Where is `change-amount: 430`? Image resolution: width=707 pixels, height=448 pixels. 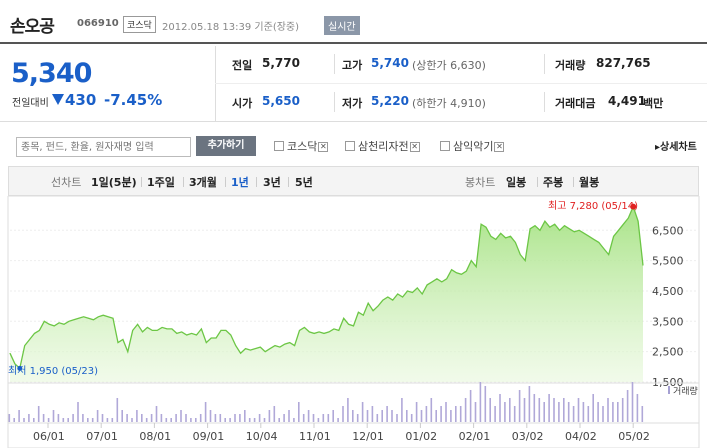
change-amount: 430 is located at coordinates (81, 100).